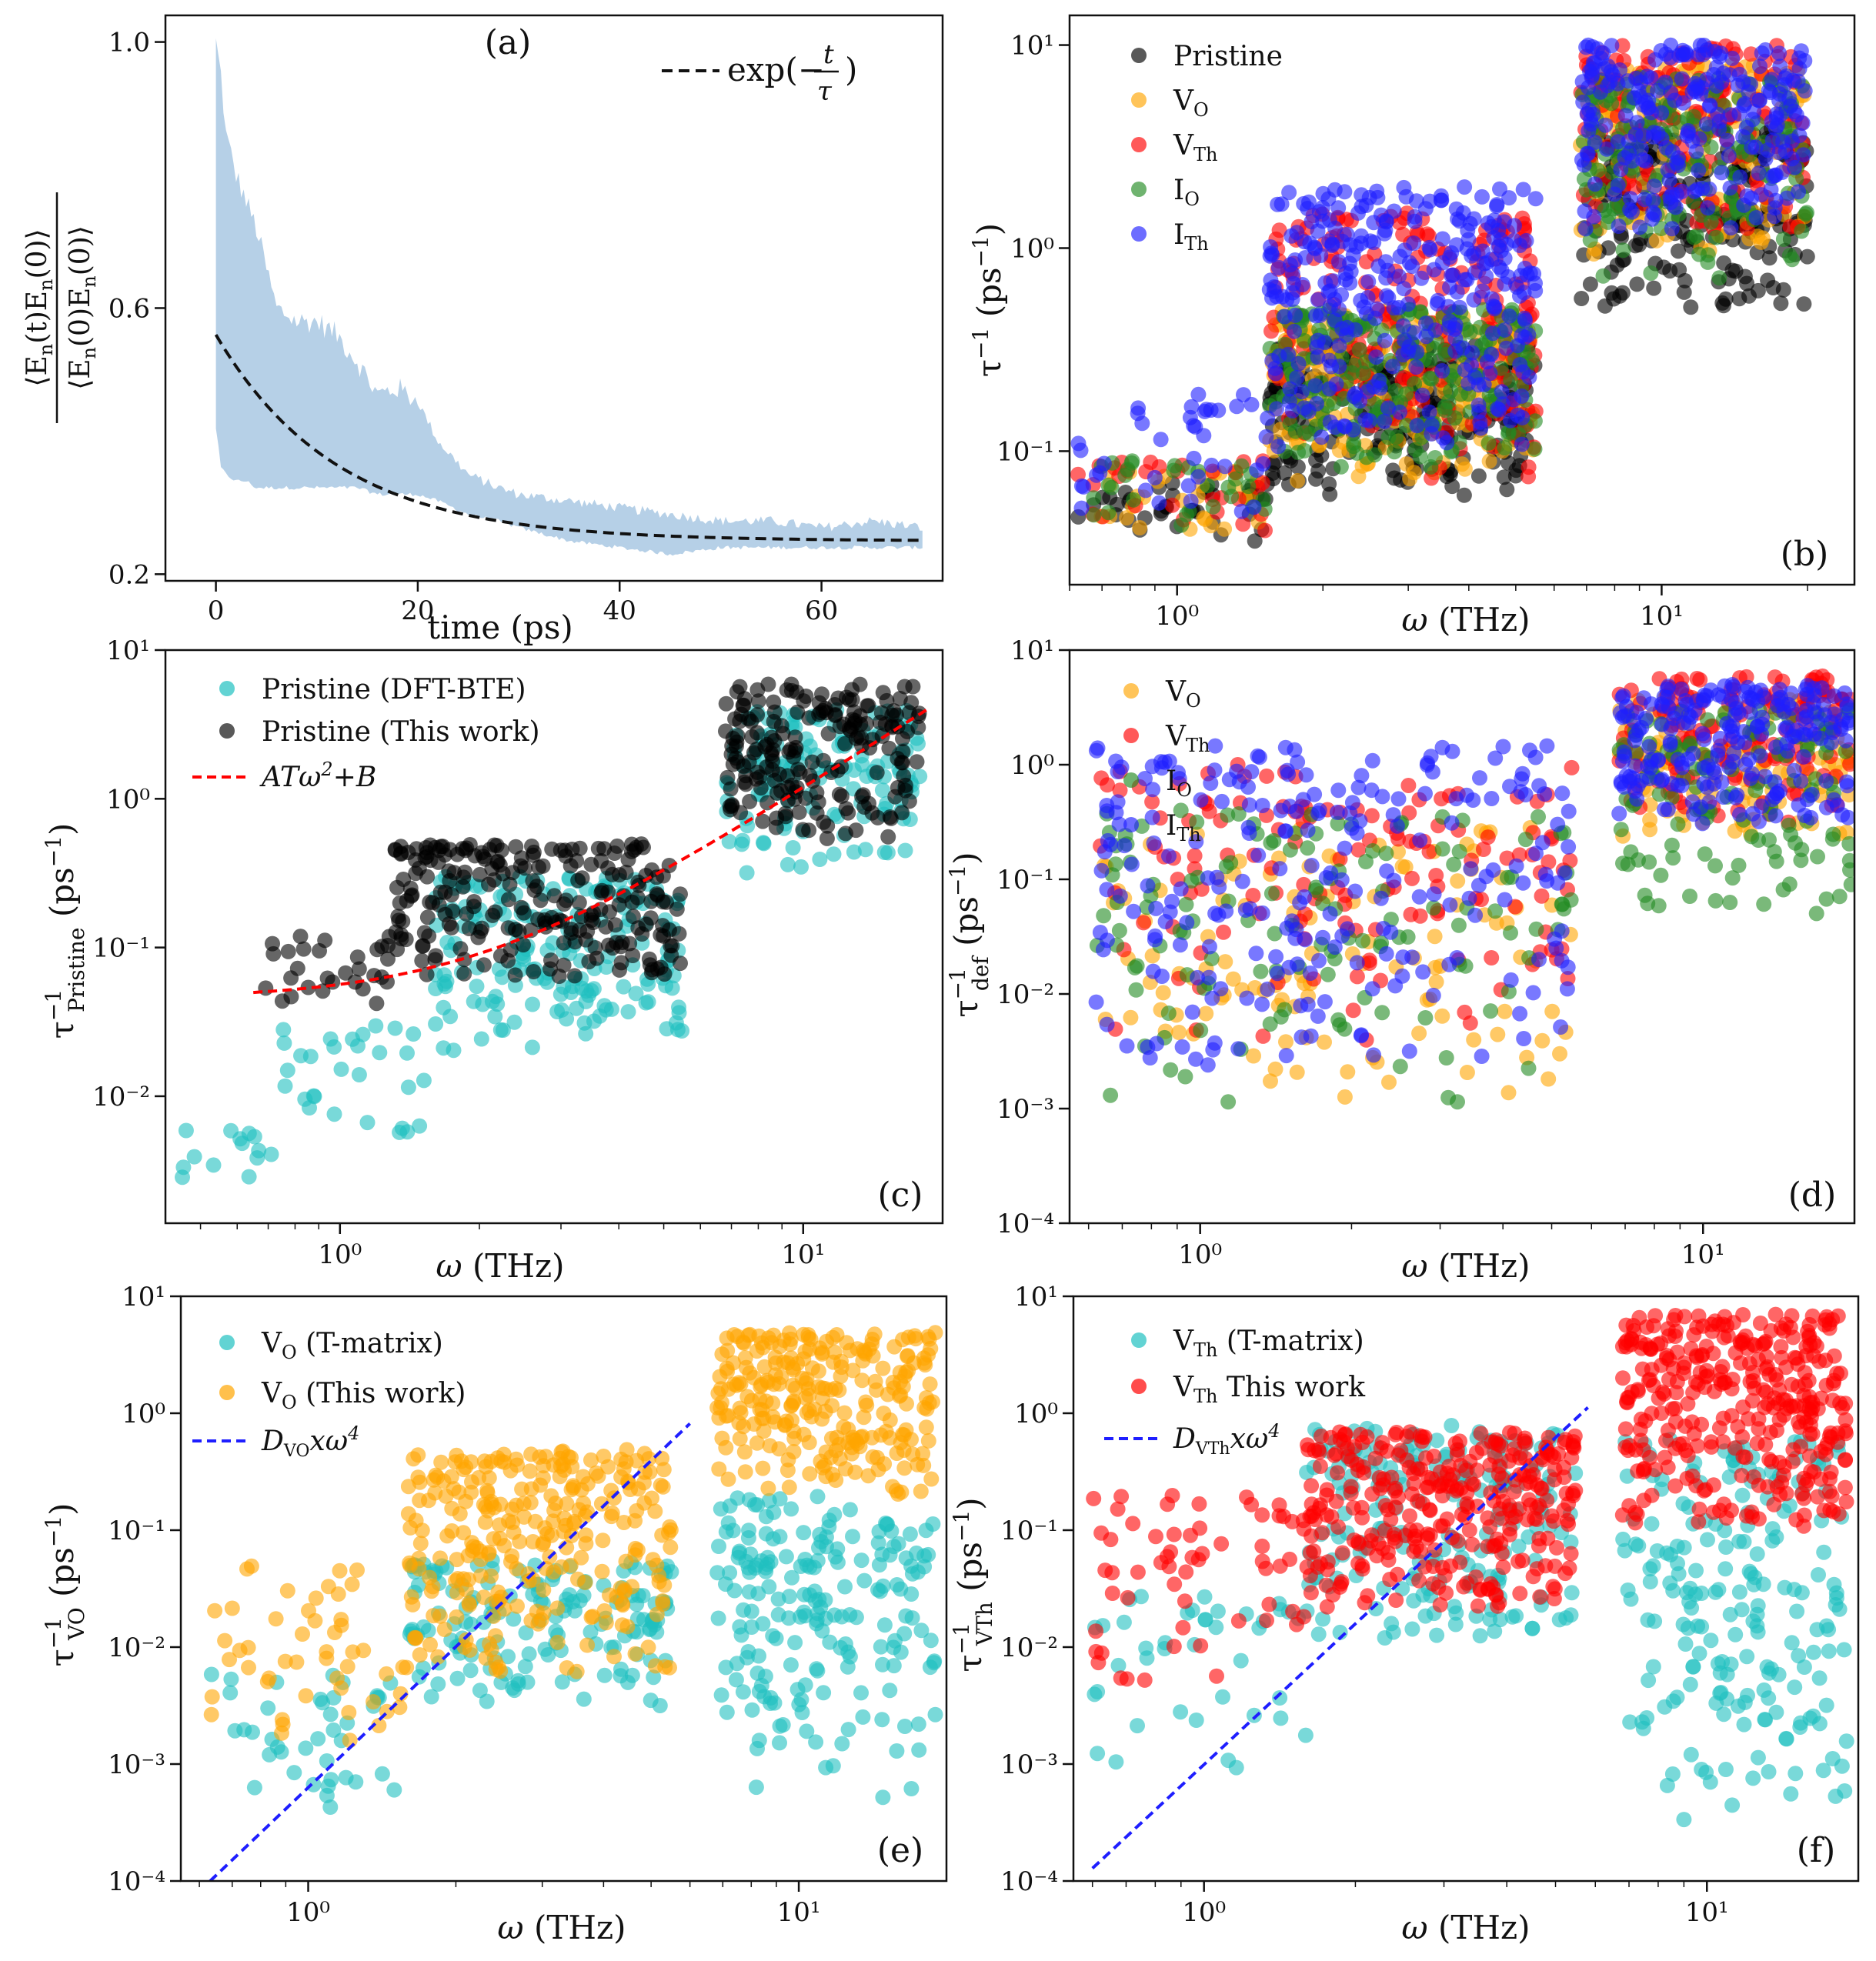 This screenshot has height=1961, width=1876. I want to click on panel-d-ytick-label-4: 10⁰, so click(1032, 765).